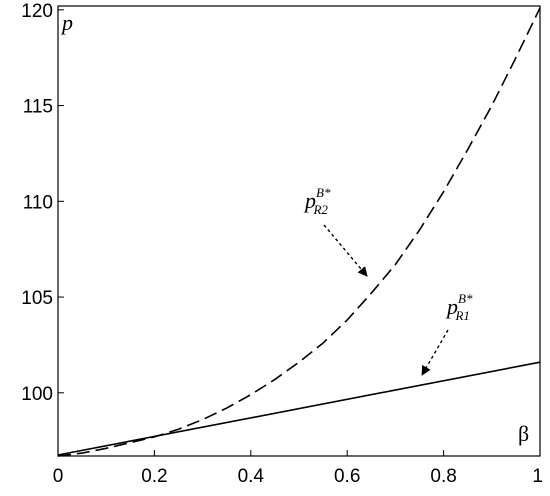  Describe the element at coordinates (66, 22) in the screenshot. I see `y-axis-label: p` at that location.